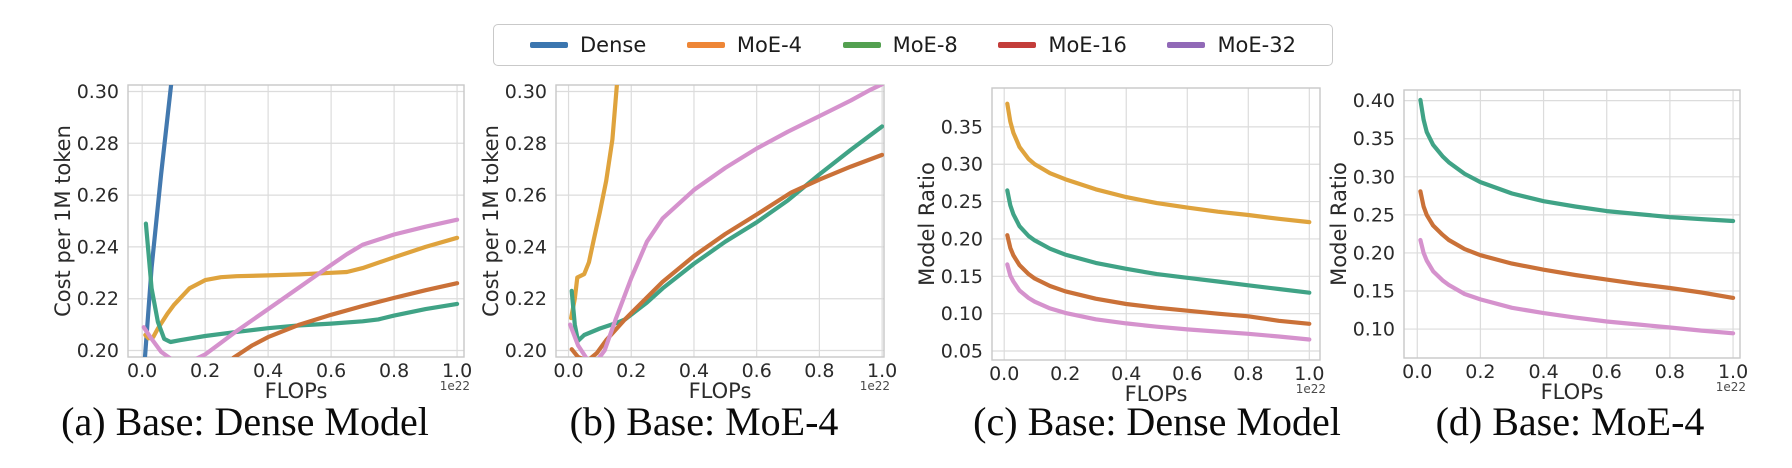  Describe the element at coordinates (1570, 421) in the screenshot. I see `caption-d: (d) Base: MoE-4` at that location.